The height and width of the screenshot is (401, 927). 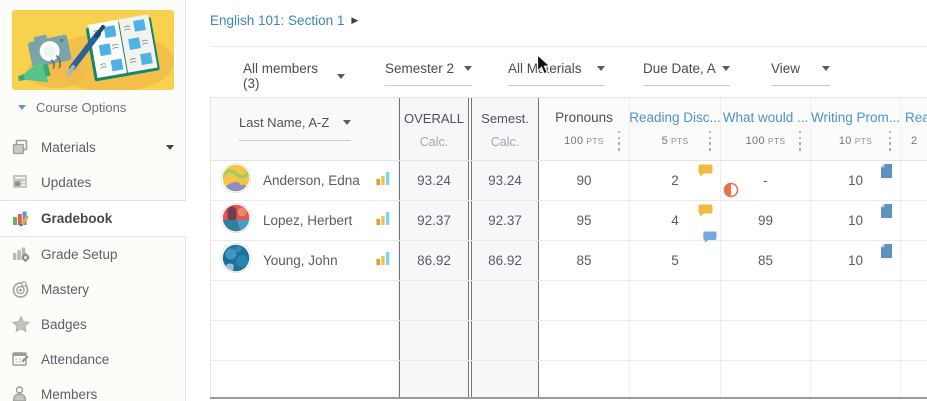 I want to click on sidebar-item-gradebook: Gradebook, so click(x=93, y=218).